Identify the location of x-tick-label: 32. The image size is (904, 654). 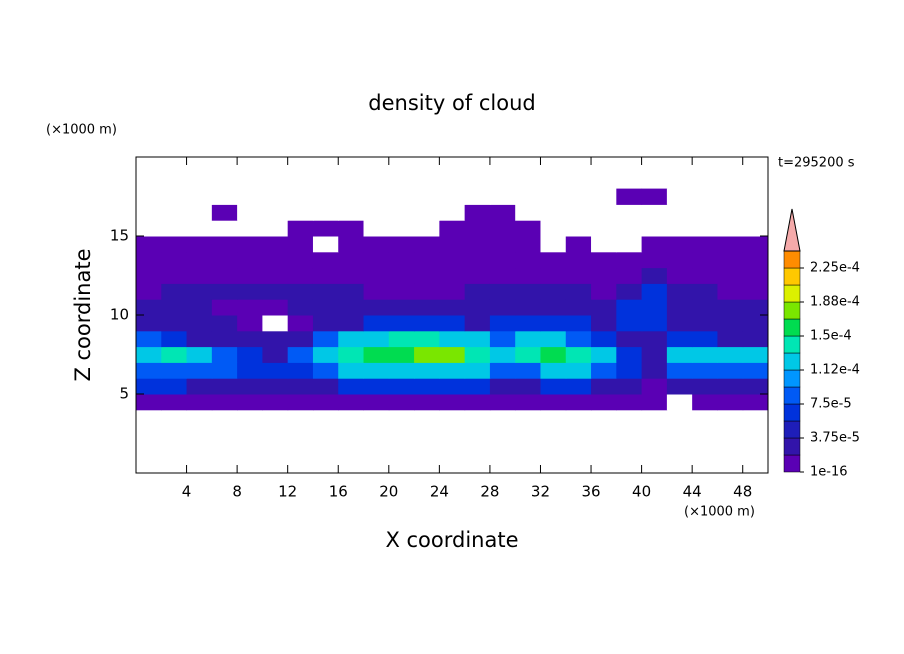
(540, 492).